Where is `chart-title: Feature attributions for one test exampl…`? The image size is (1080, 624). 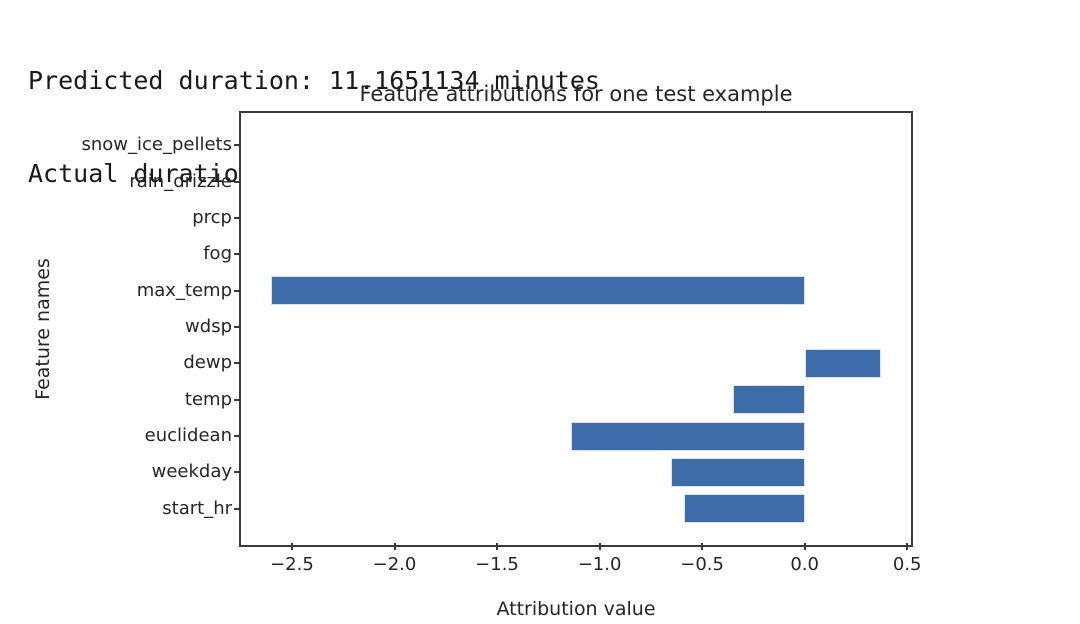 chart-title: Feature attributions for one test exampl… is located at coordinates (576, 94).